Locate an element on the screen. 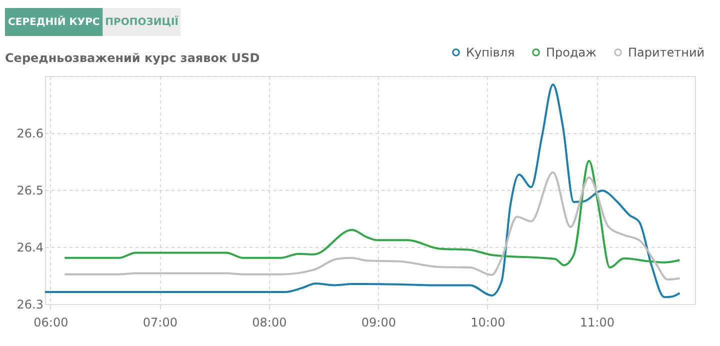 This screenshot has height=346, width=720. x-tick-label: 09:00 is located at coordinates (378, 323).